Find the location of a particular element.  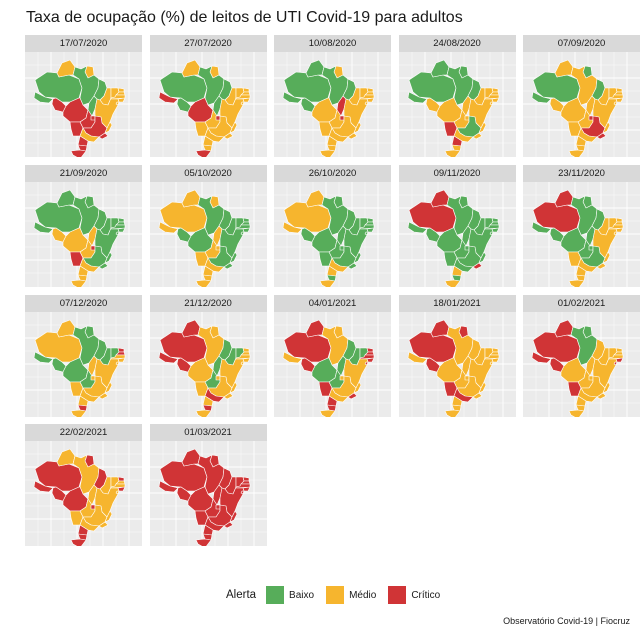

legend-key-medio is located at coordinates (335, 595).